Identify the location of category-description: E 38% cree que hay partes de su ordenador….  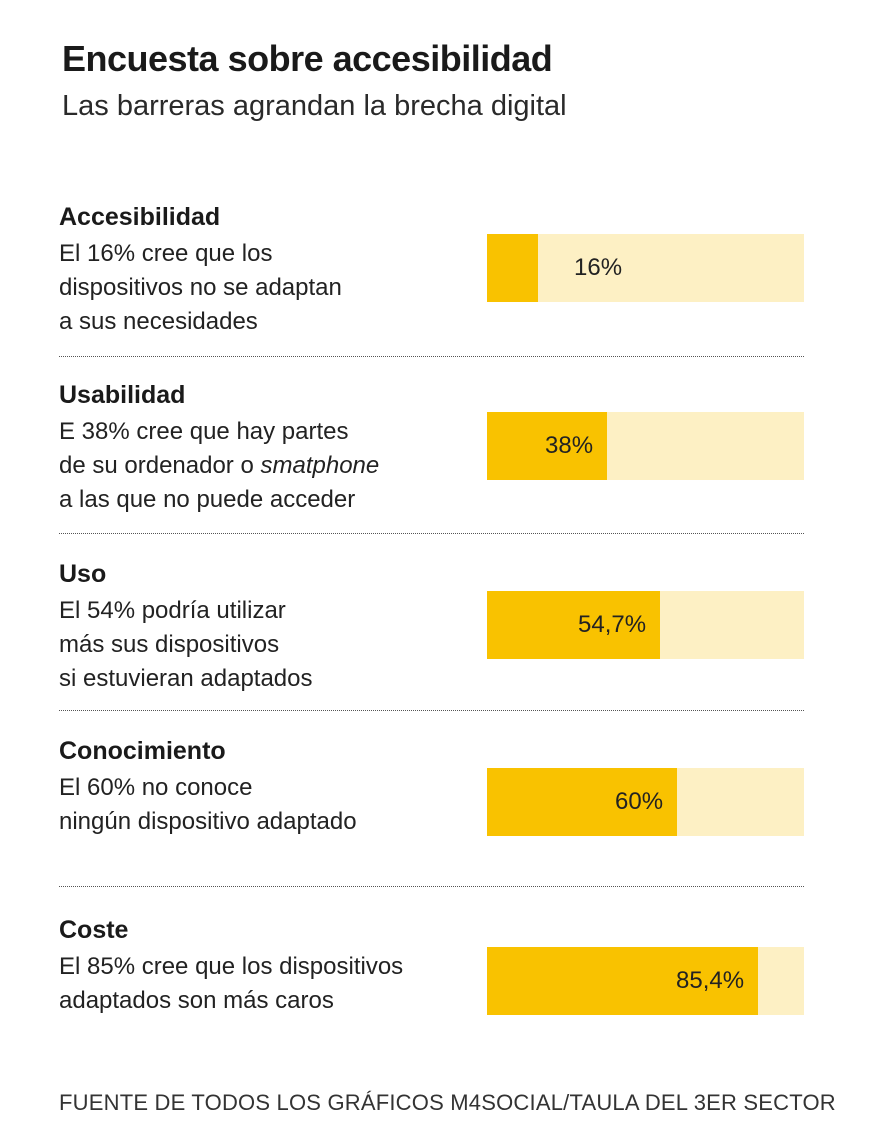
(219, 466).